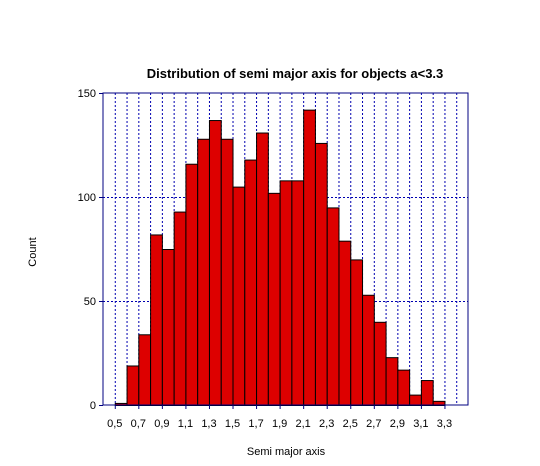  What do you see at coordinates (185, 424) in the screenshot?
I see `x-tick-label: 1,1` at bounding box center [185, 424].